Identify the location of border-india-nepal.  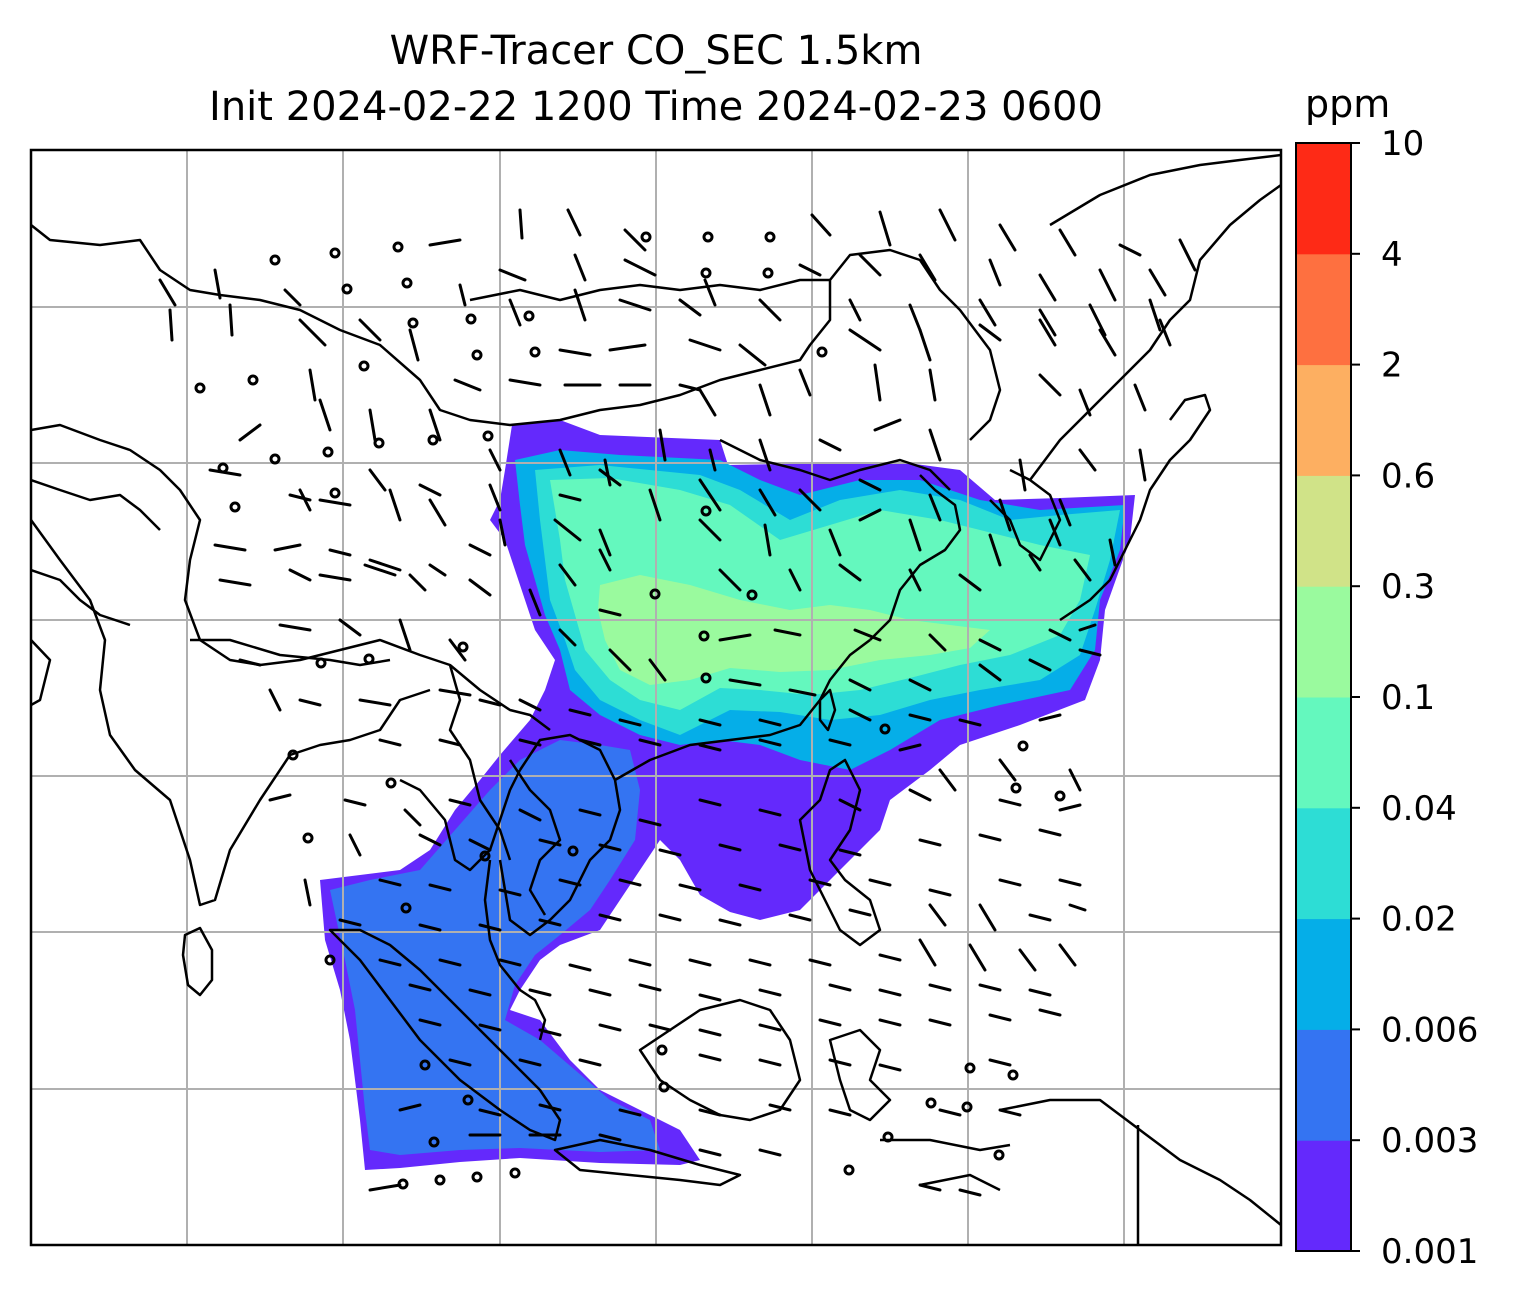
(290, 652).